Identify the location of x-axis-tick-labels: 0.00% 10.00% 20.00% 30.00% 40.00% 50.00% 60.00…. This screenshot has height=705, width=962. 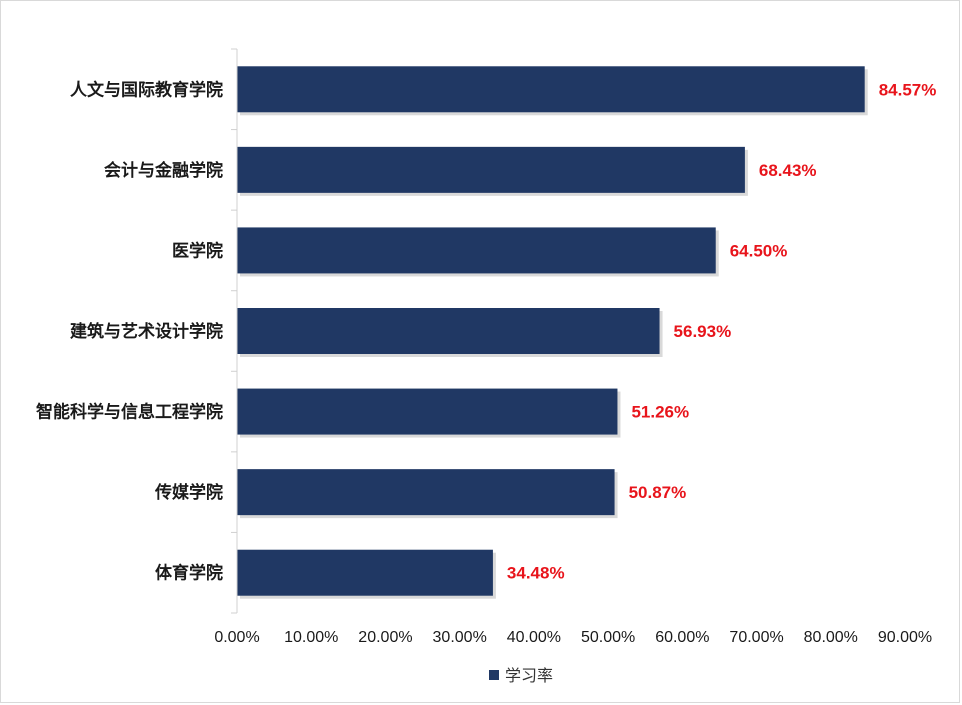
(573, 637).